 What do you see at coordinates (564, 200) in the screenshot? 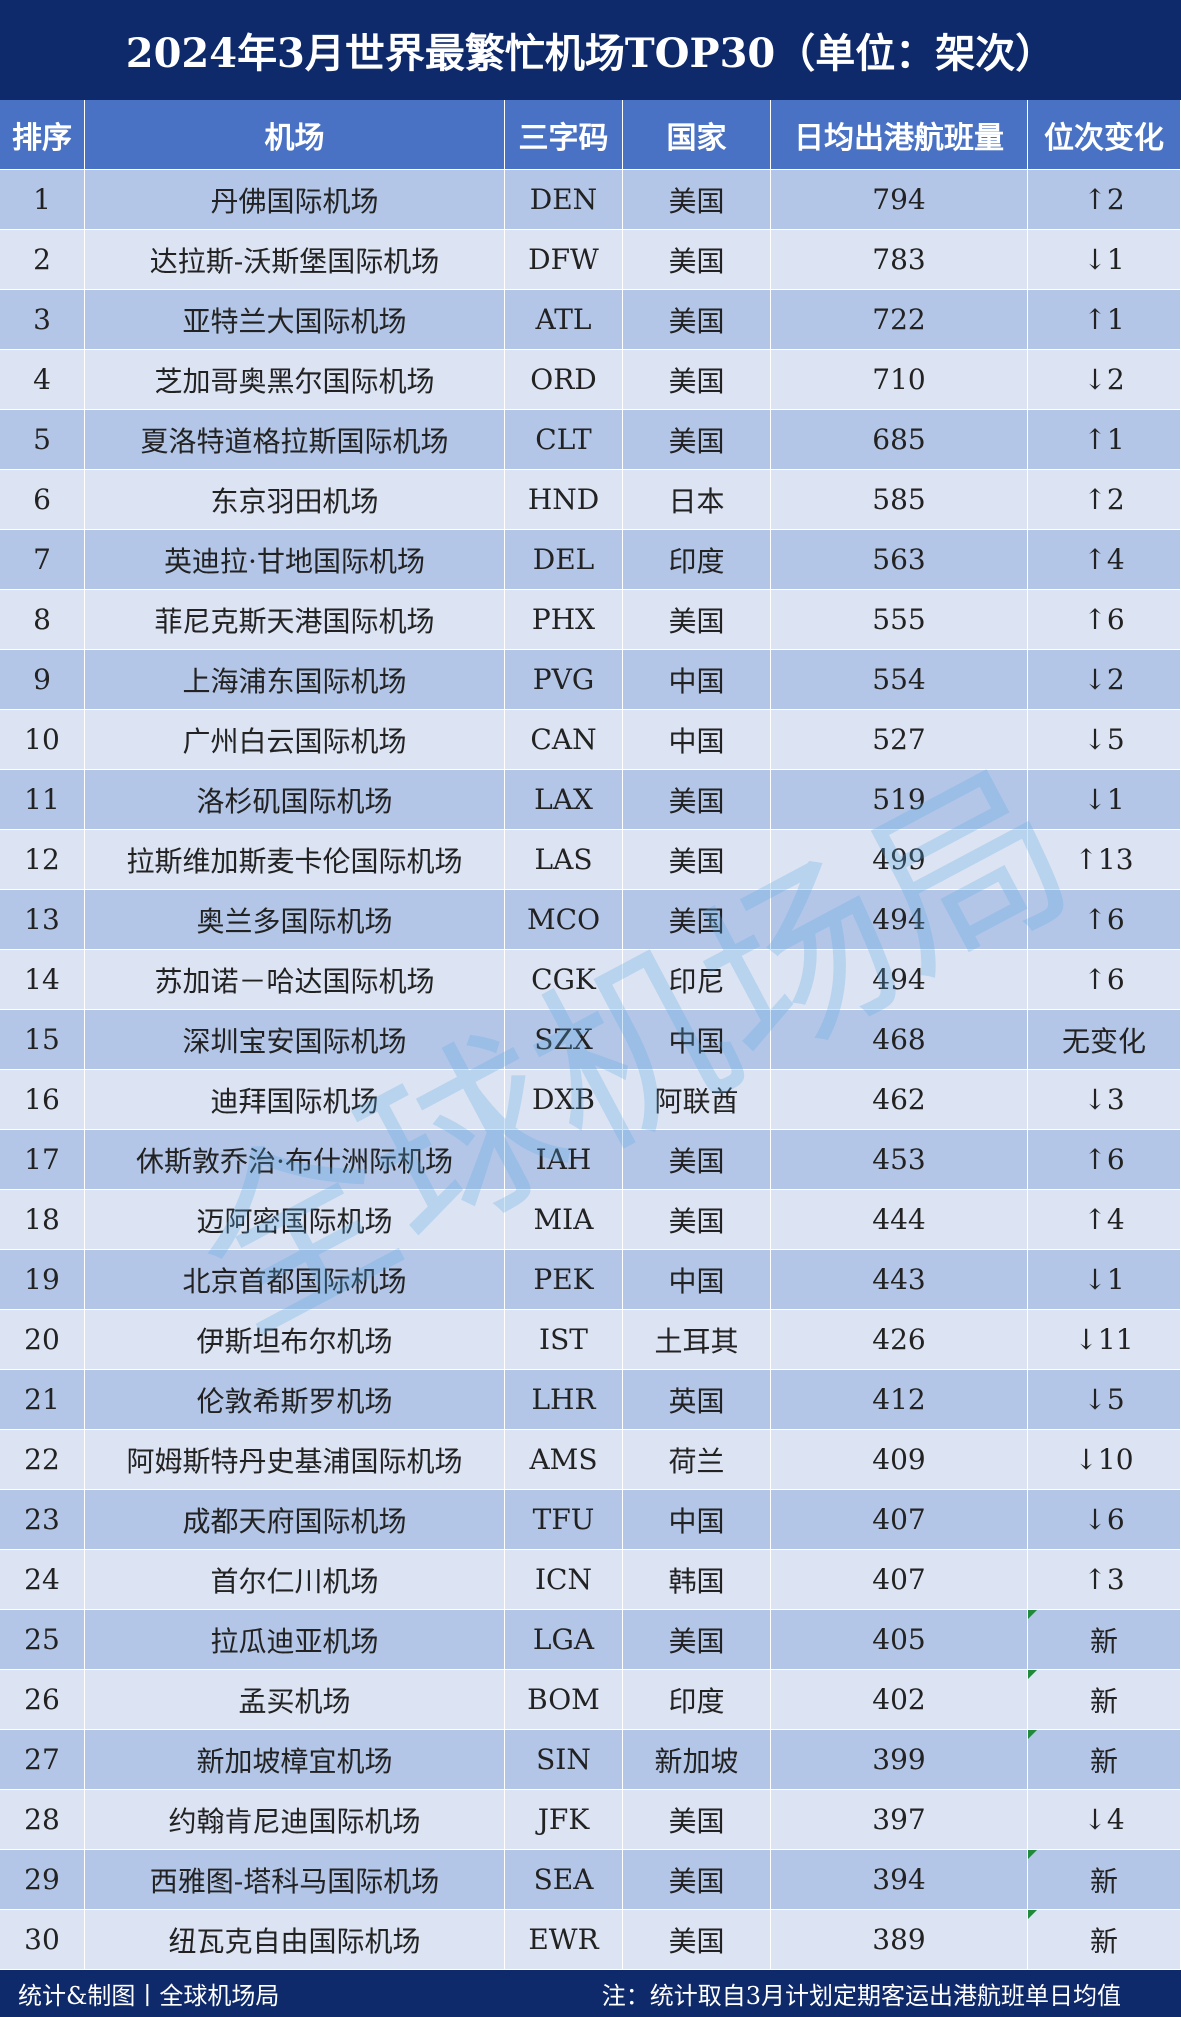
I see `code-cell: DEN` at bounding box center [564, 200].